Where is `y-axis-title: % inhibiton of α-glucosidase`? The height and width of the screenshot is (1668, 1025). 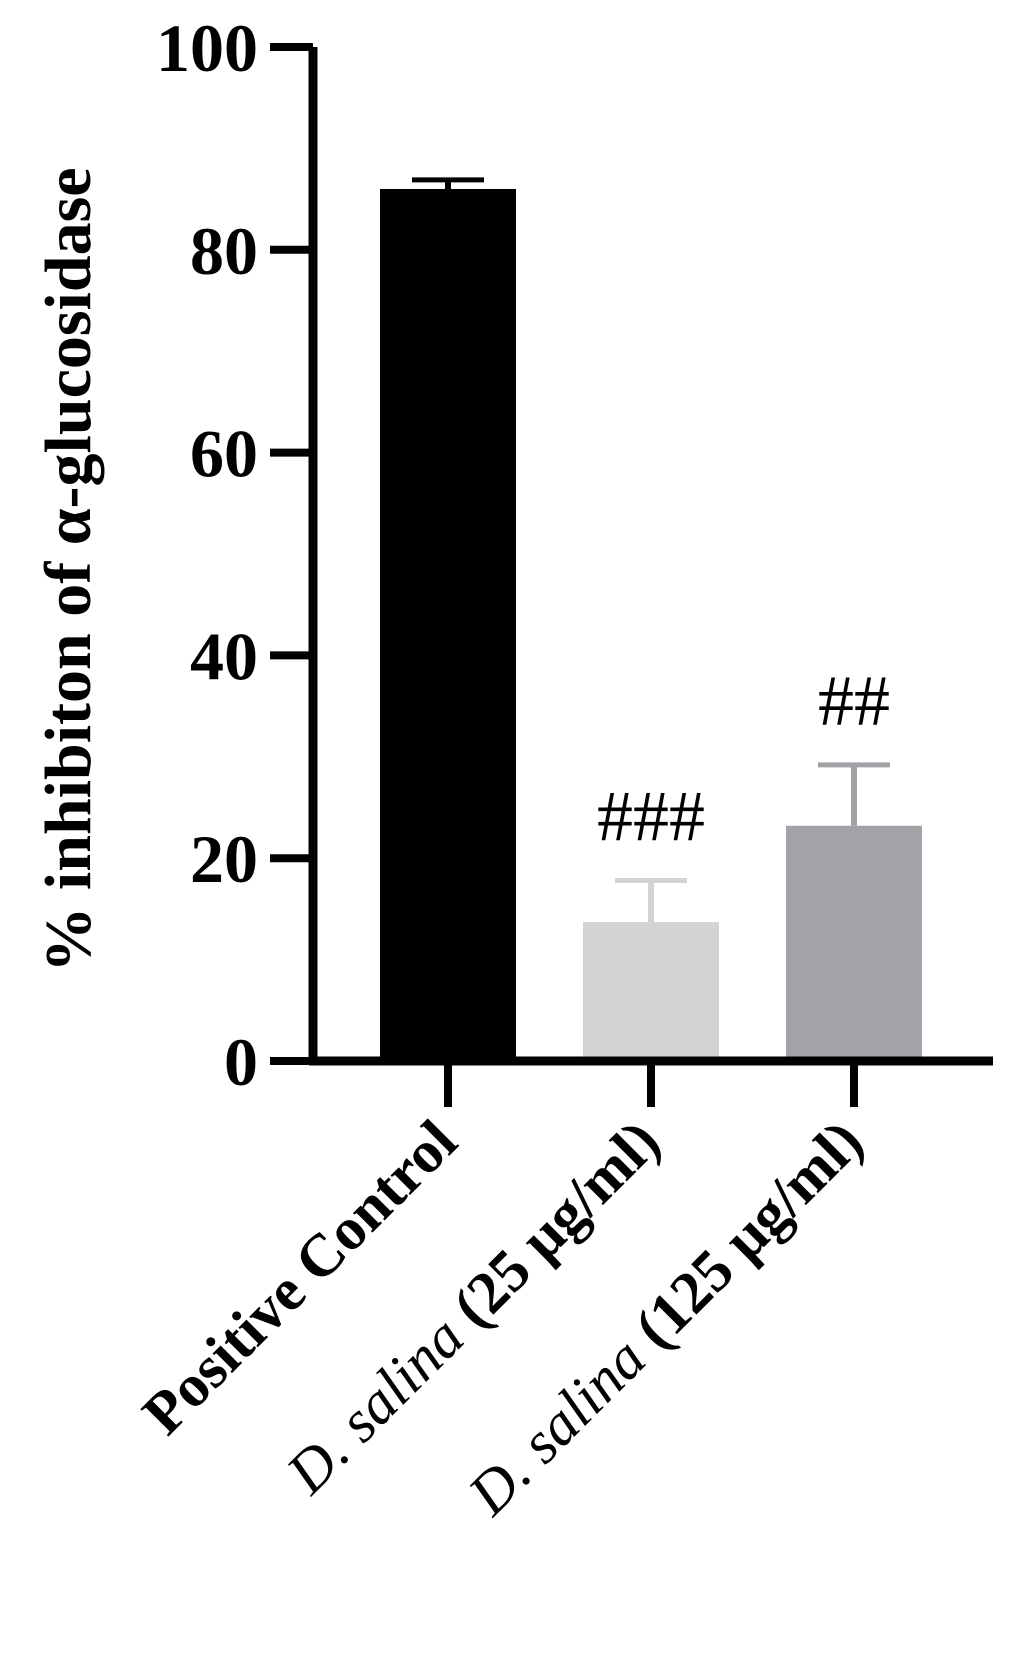 y-axis-title: % inhibiton of α-glucosidase is located at coordinates (68, 569).